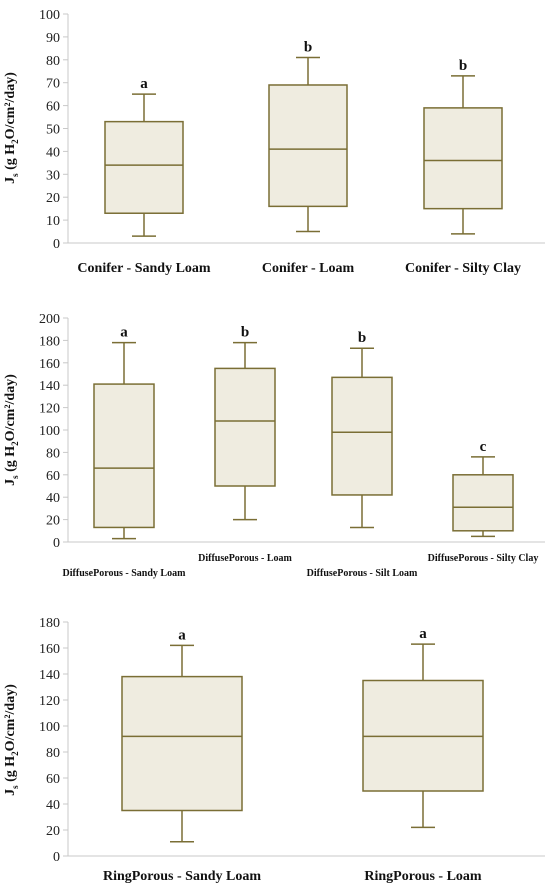  Describe the element at coordinates (143, 268) in the screenshot. I see `category-label: Conifer - Sandy Loam` at that location.